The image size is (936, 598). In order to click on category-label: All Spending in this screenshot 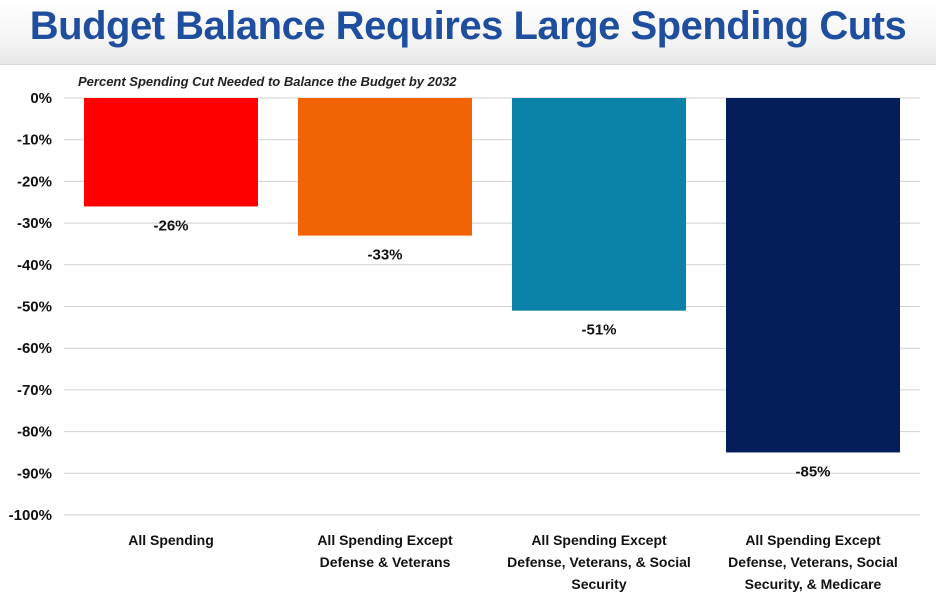, I will do `click(171, 540)`.